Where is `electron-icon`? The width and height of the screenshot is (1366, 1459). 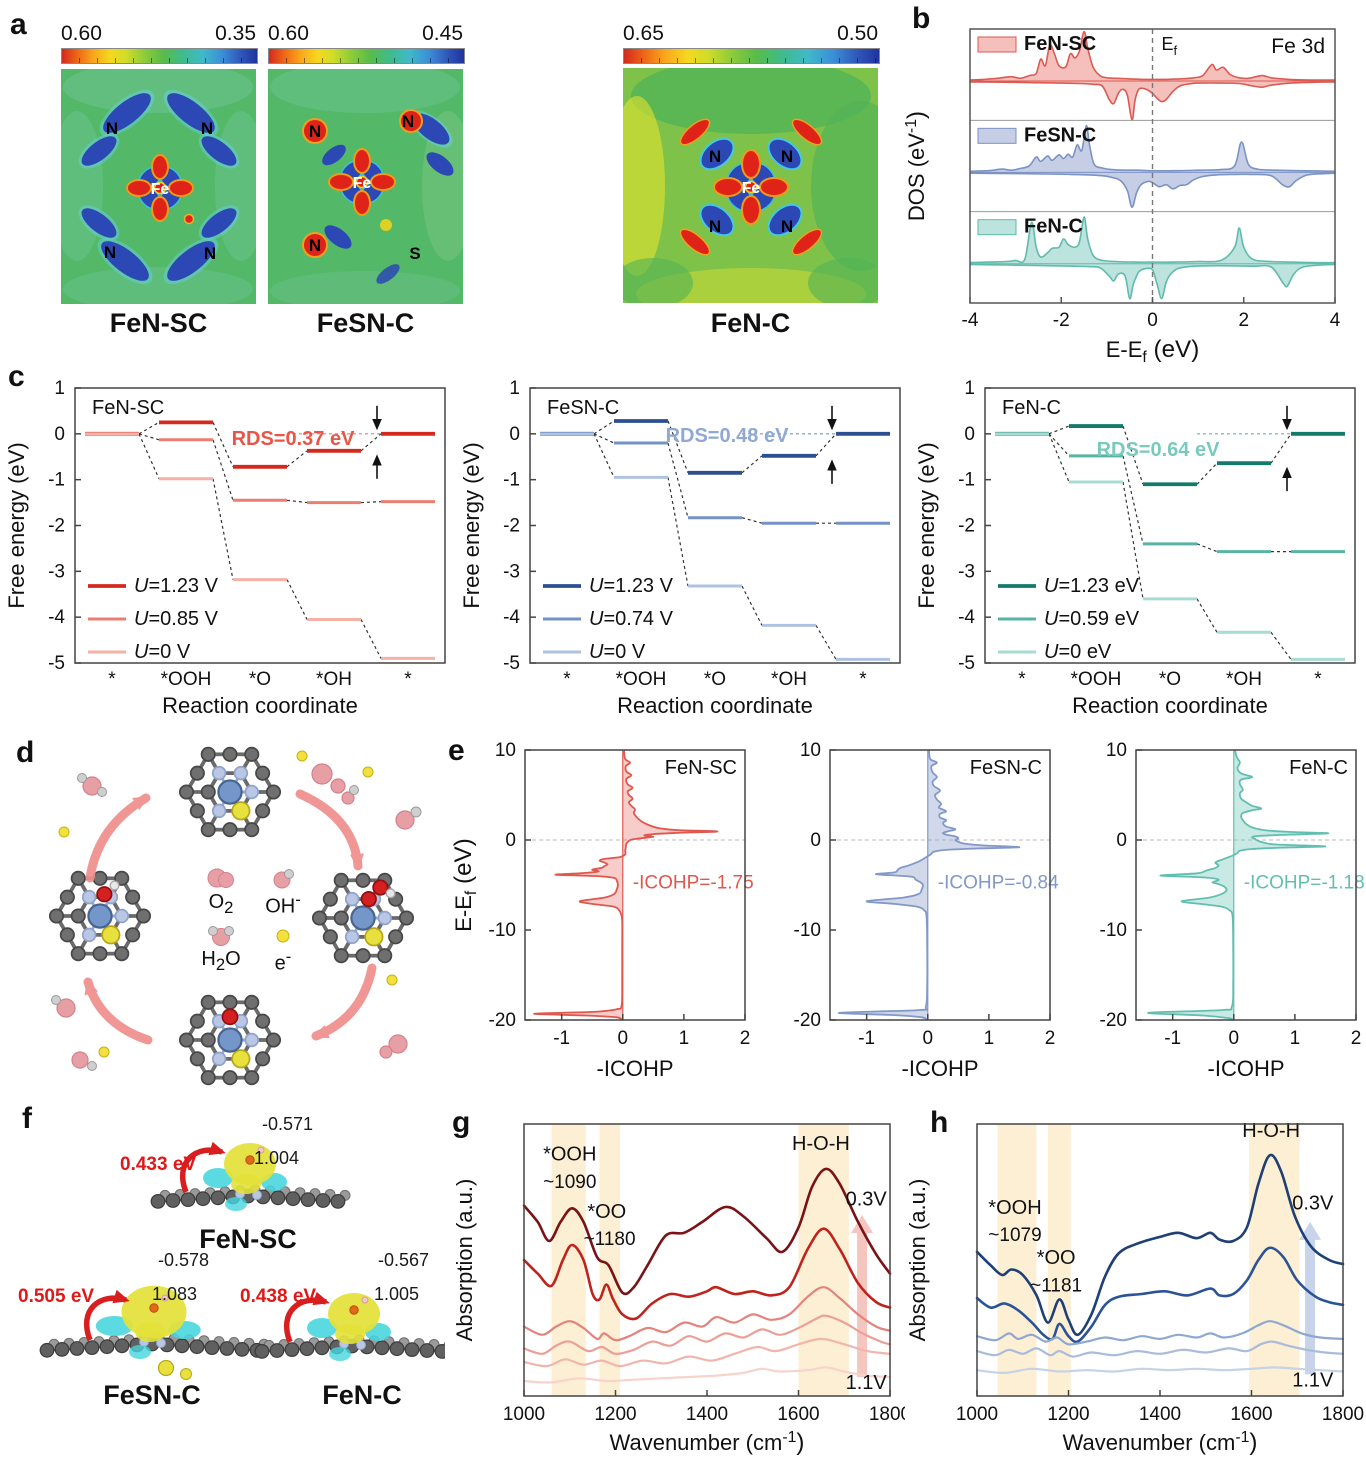 electron-icon is located at coordinates (283, 936).